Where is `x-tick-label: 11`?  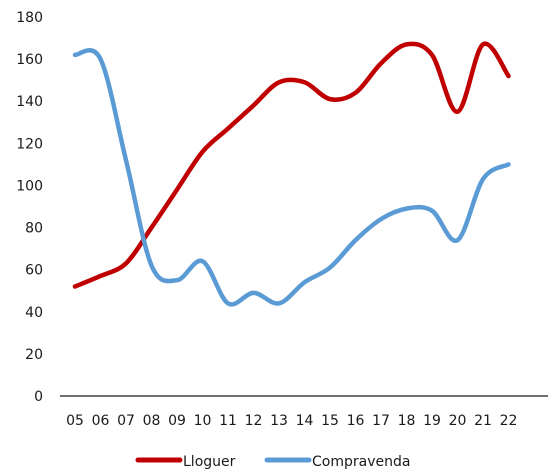
x-tick-label: 11 is located at coordinates (228, 421).